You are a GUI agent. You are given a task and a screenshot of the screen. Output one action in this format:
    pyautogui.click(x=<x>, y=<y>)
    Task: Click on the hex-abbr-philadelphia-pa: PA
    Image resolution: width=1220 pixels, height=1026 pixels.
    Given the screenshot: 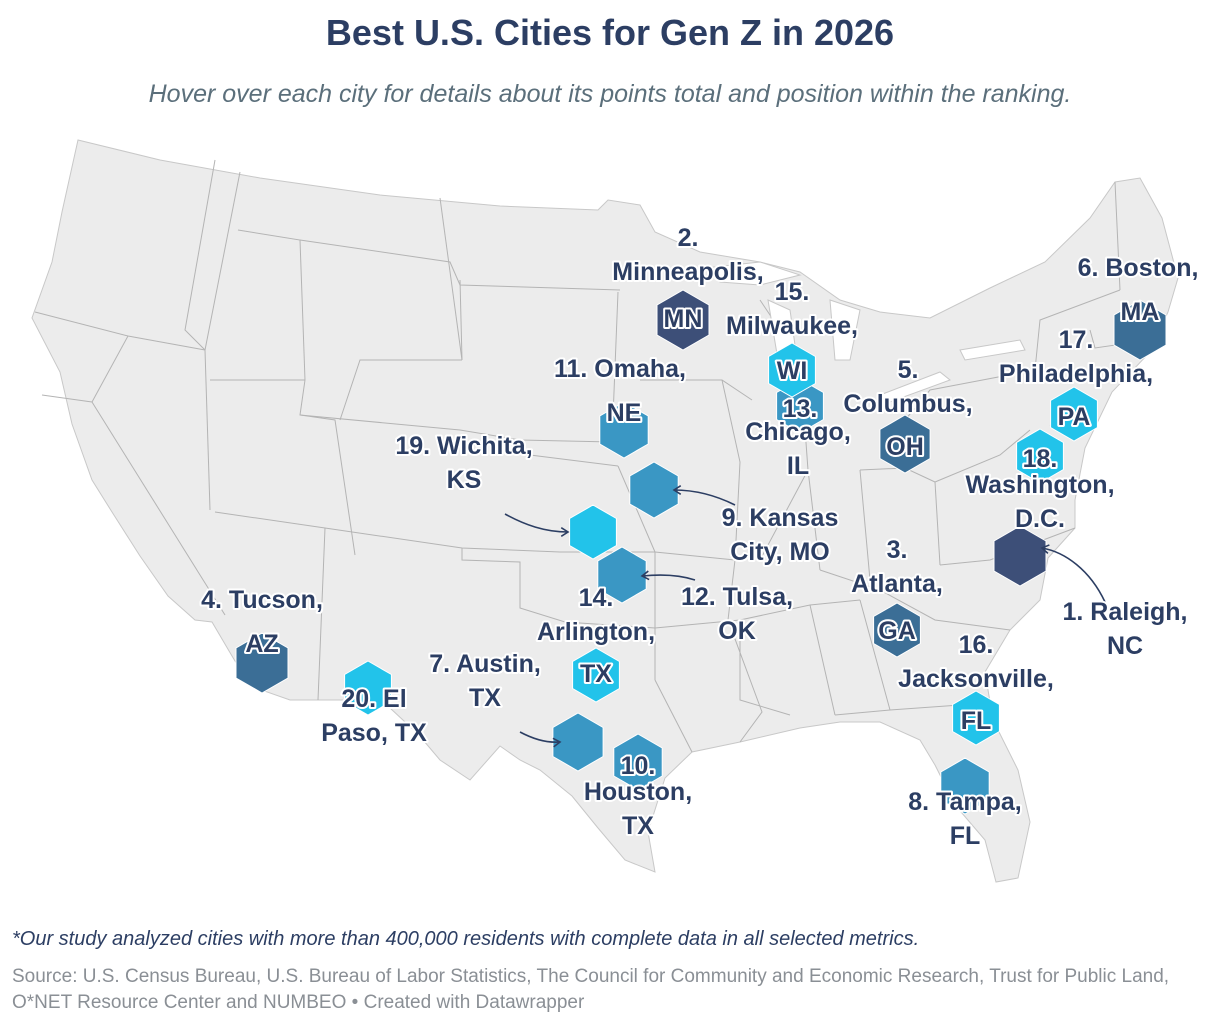 What is the action you would take?
    pyautogui.click(x=1074, y=417)
    